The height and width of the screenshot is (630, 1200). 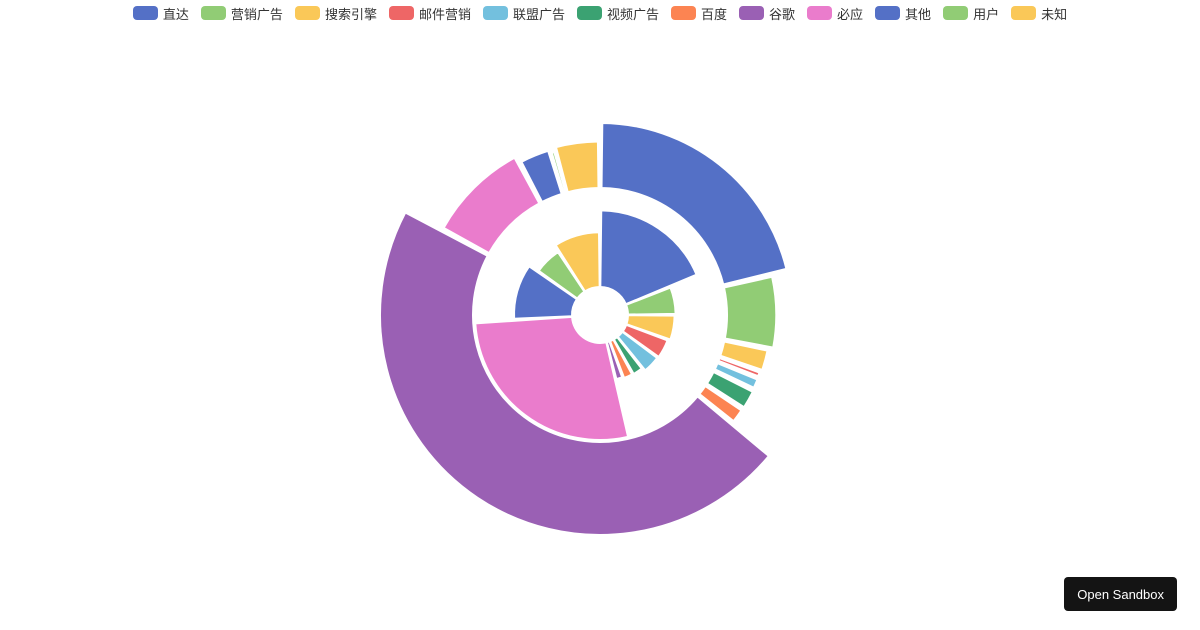 What do you see at coordinates (835, 13) in the screenshot?
I see `legend-item: 必应` at bounding box center [835, 13].